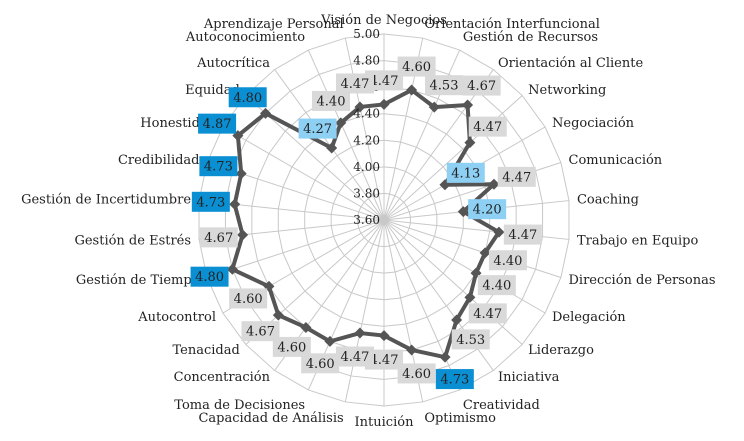 The height and width of the screenshot is (441, 744). Describe the element at coordinates (383, 20) in the screenshot. I see `category-label: Visión de Negocios` at that location.